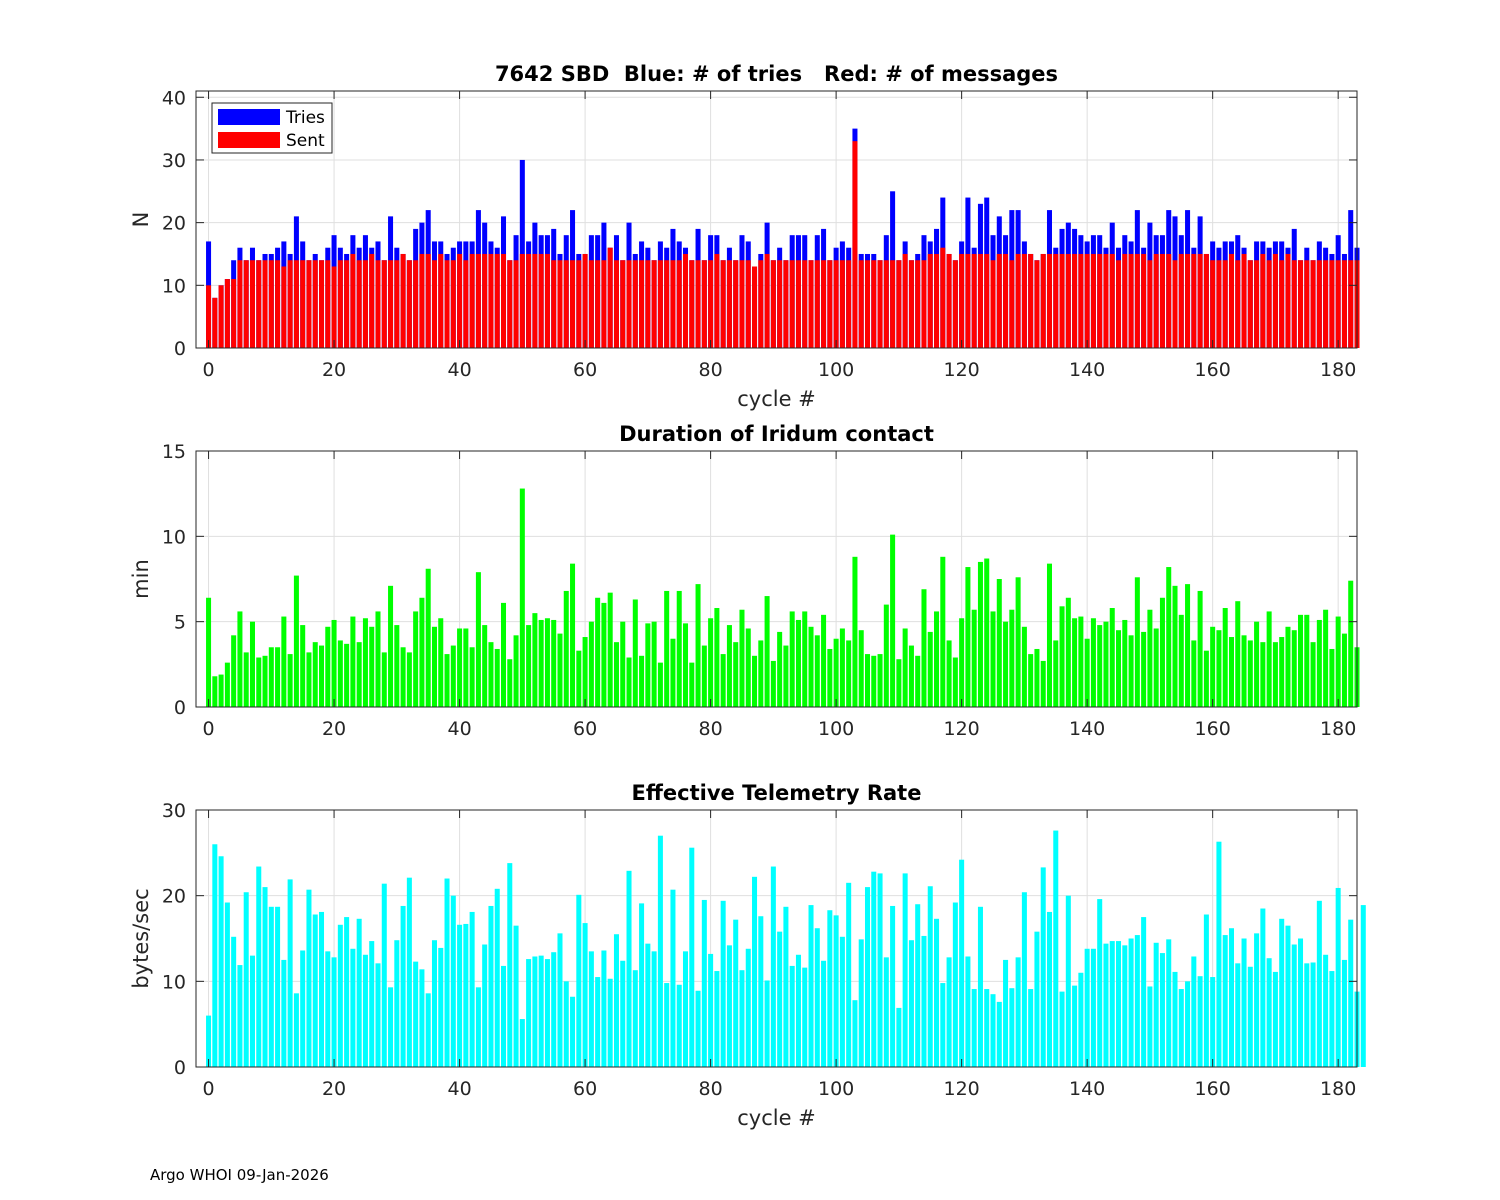 The image size is (1500, 1200). I want to click on y-tick-label: 20, so click(174, 897).